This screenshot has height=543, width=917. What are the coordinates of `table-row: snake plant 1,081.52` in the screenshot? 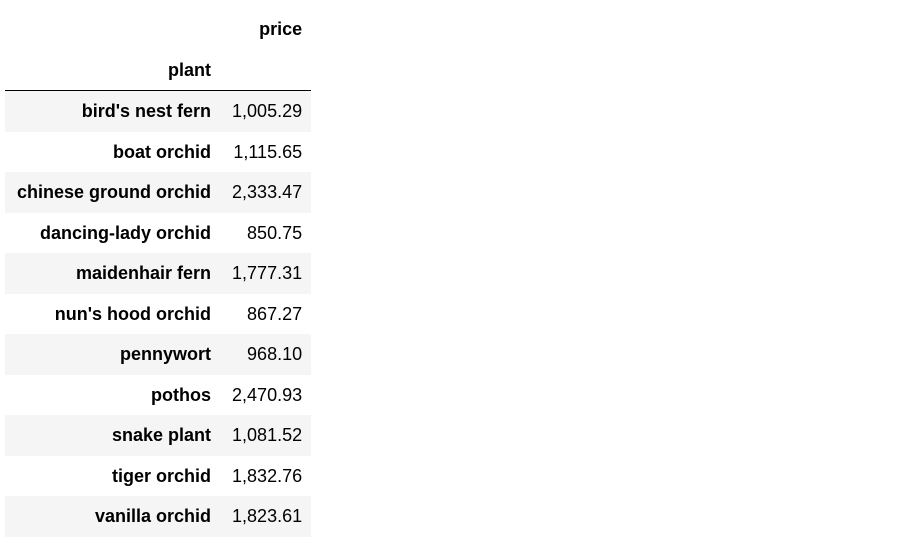 It's located at (158, 435).